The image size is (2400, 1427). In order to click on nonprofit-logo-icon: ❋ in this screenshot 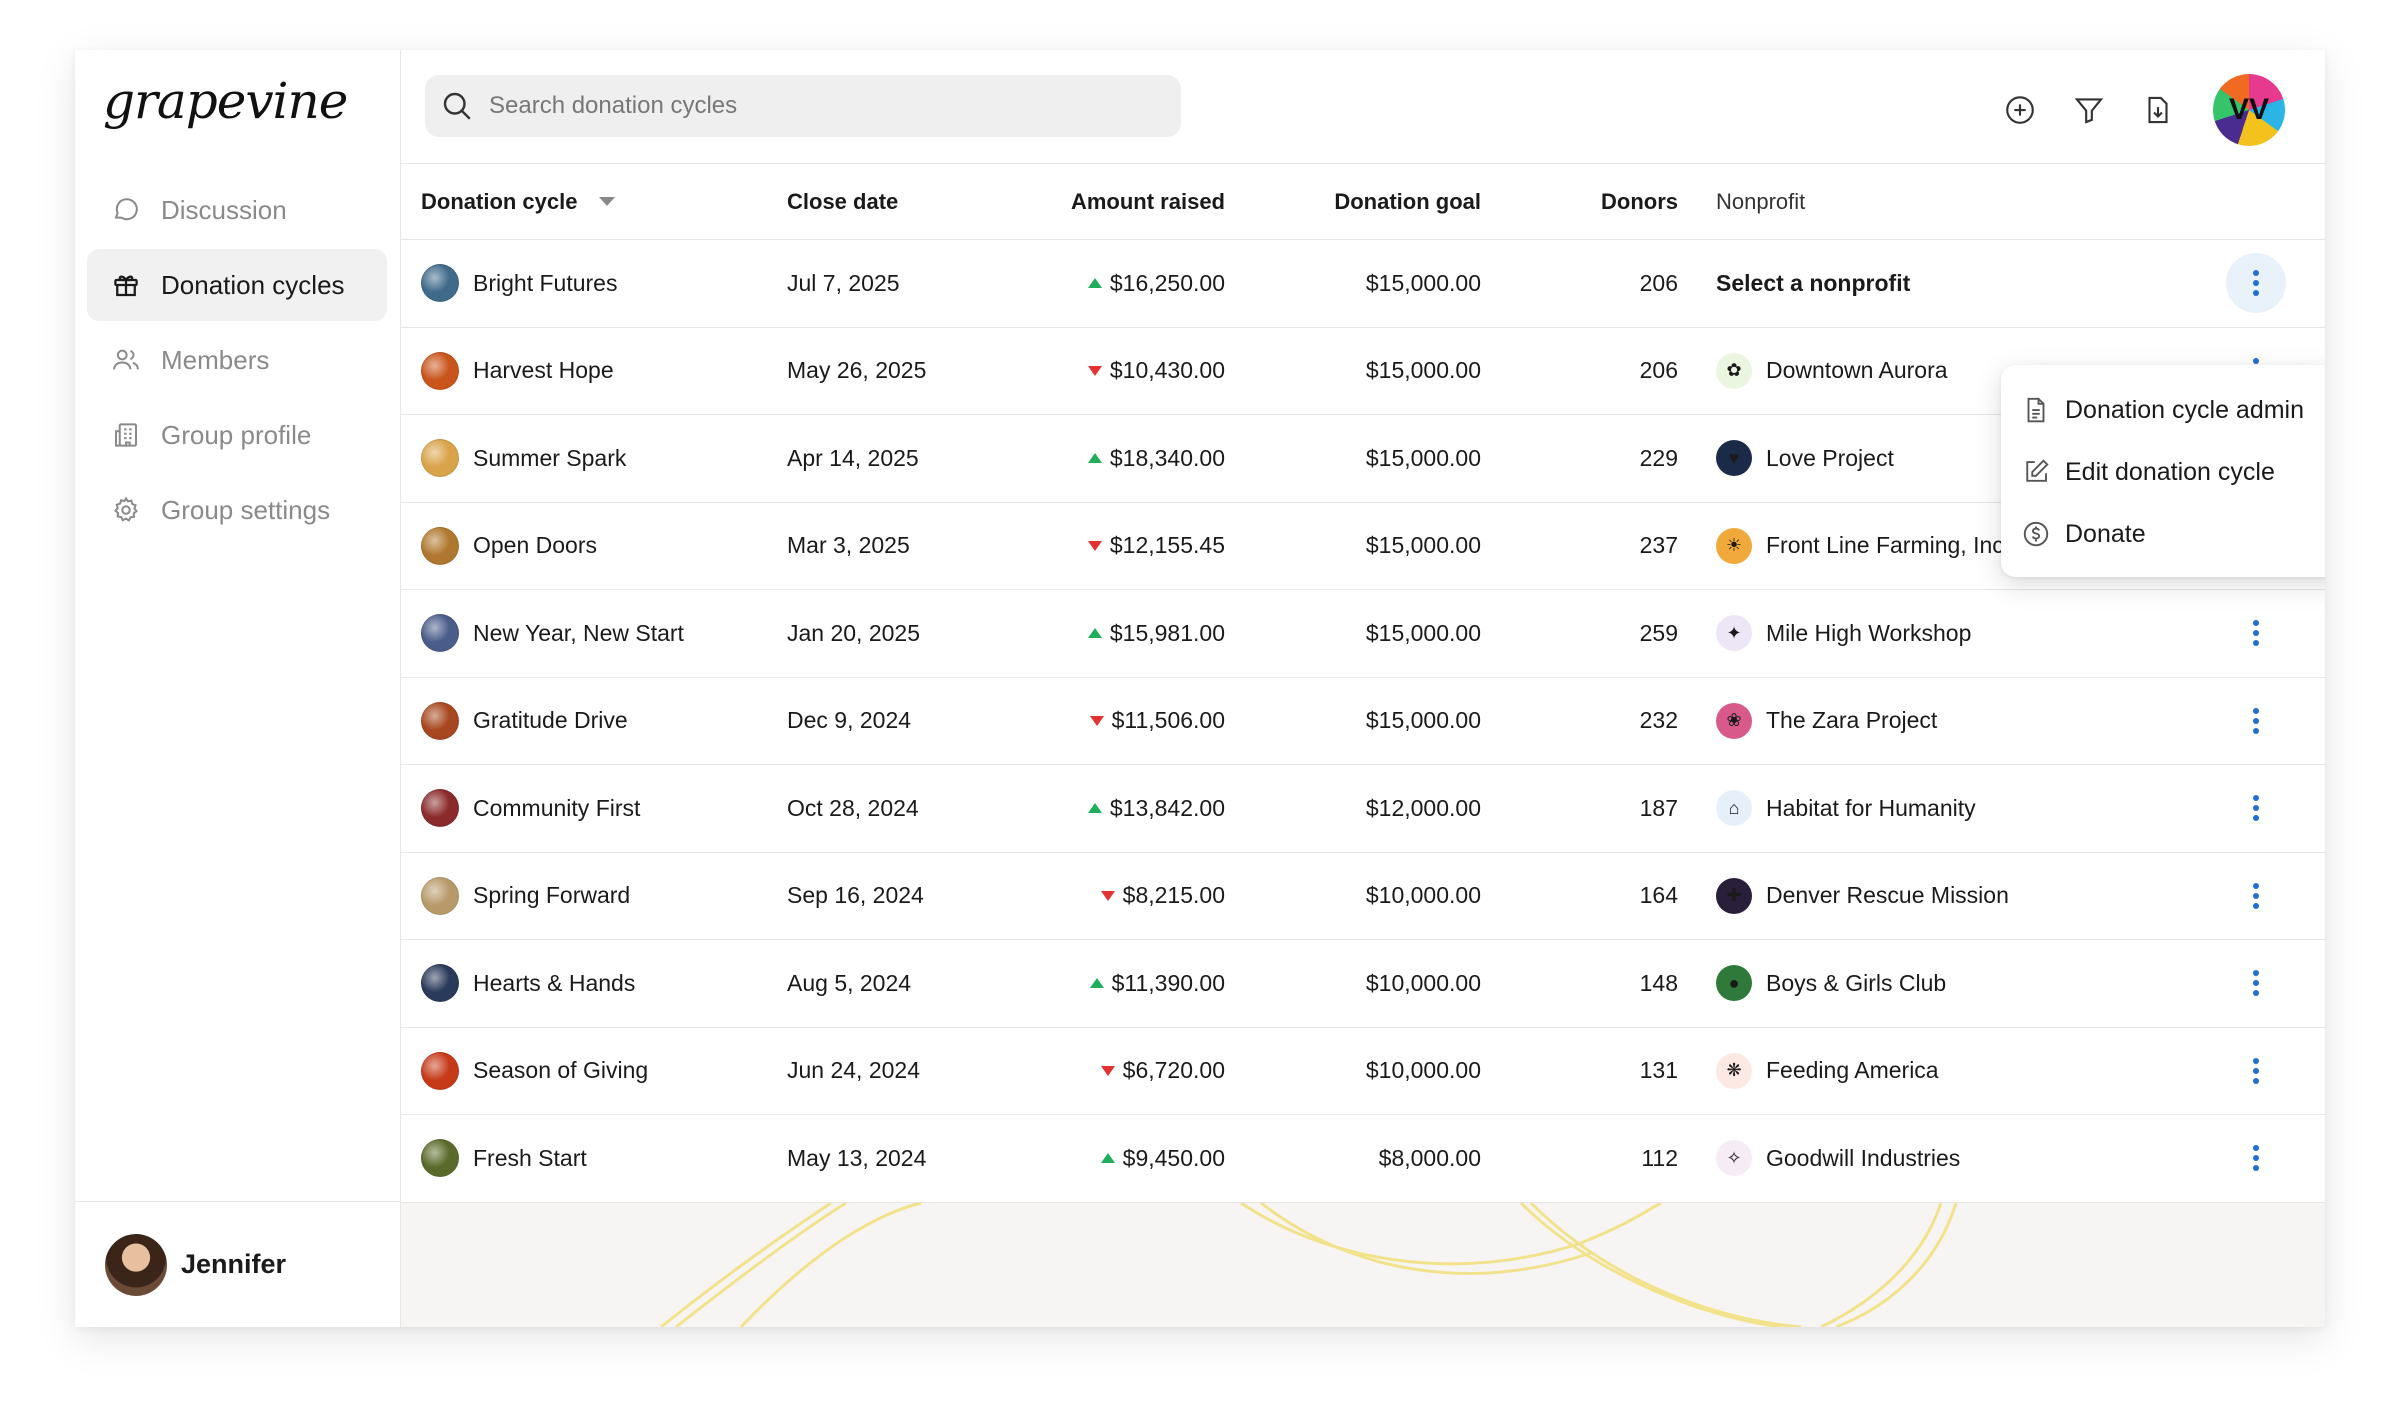, I will do `click(1734, 1070)`.